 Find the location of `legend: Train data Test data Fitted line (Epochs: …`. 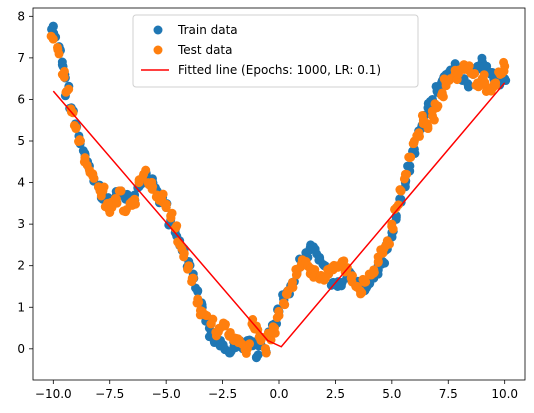

legend: Train data Test data Fitted line (Epochs: … is located at coordinates (275, 51).